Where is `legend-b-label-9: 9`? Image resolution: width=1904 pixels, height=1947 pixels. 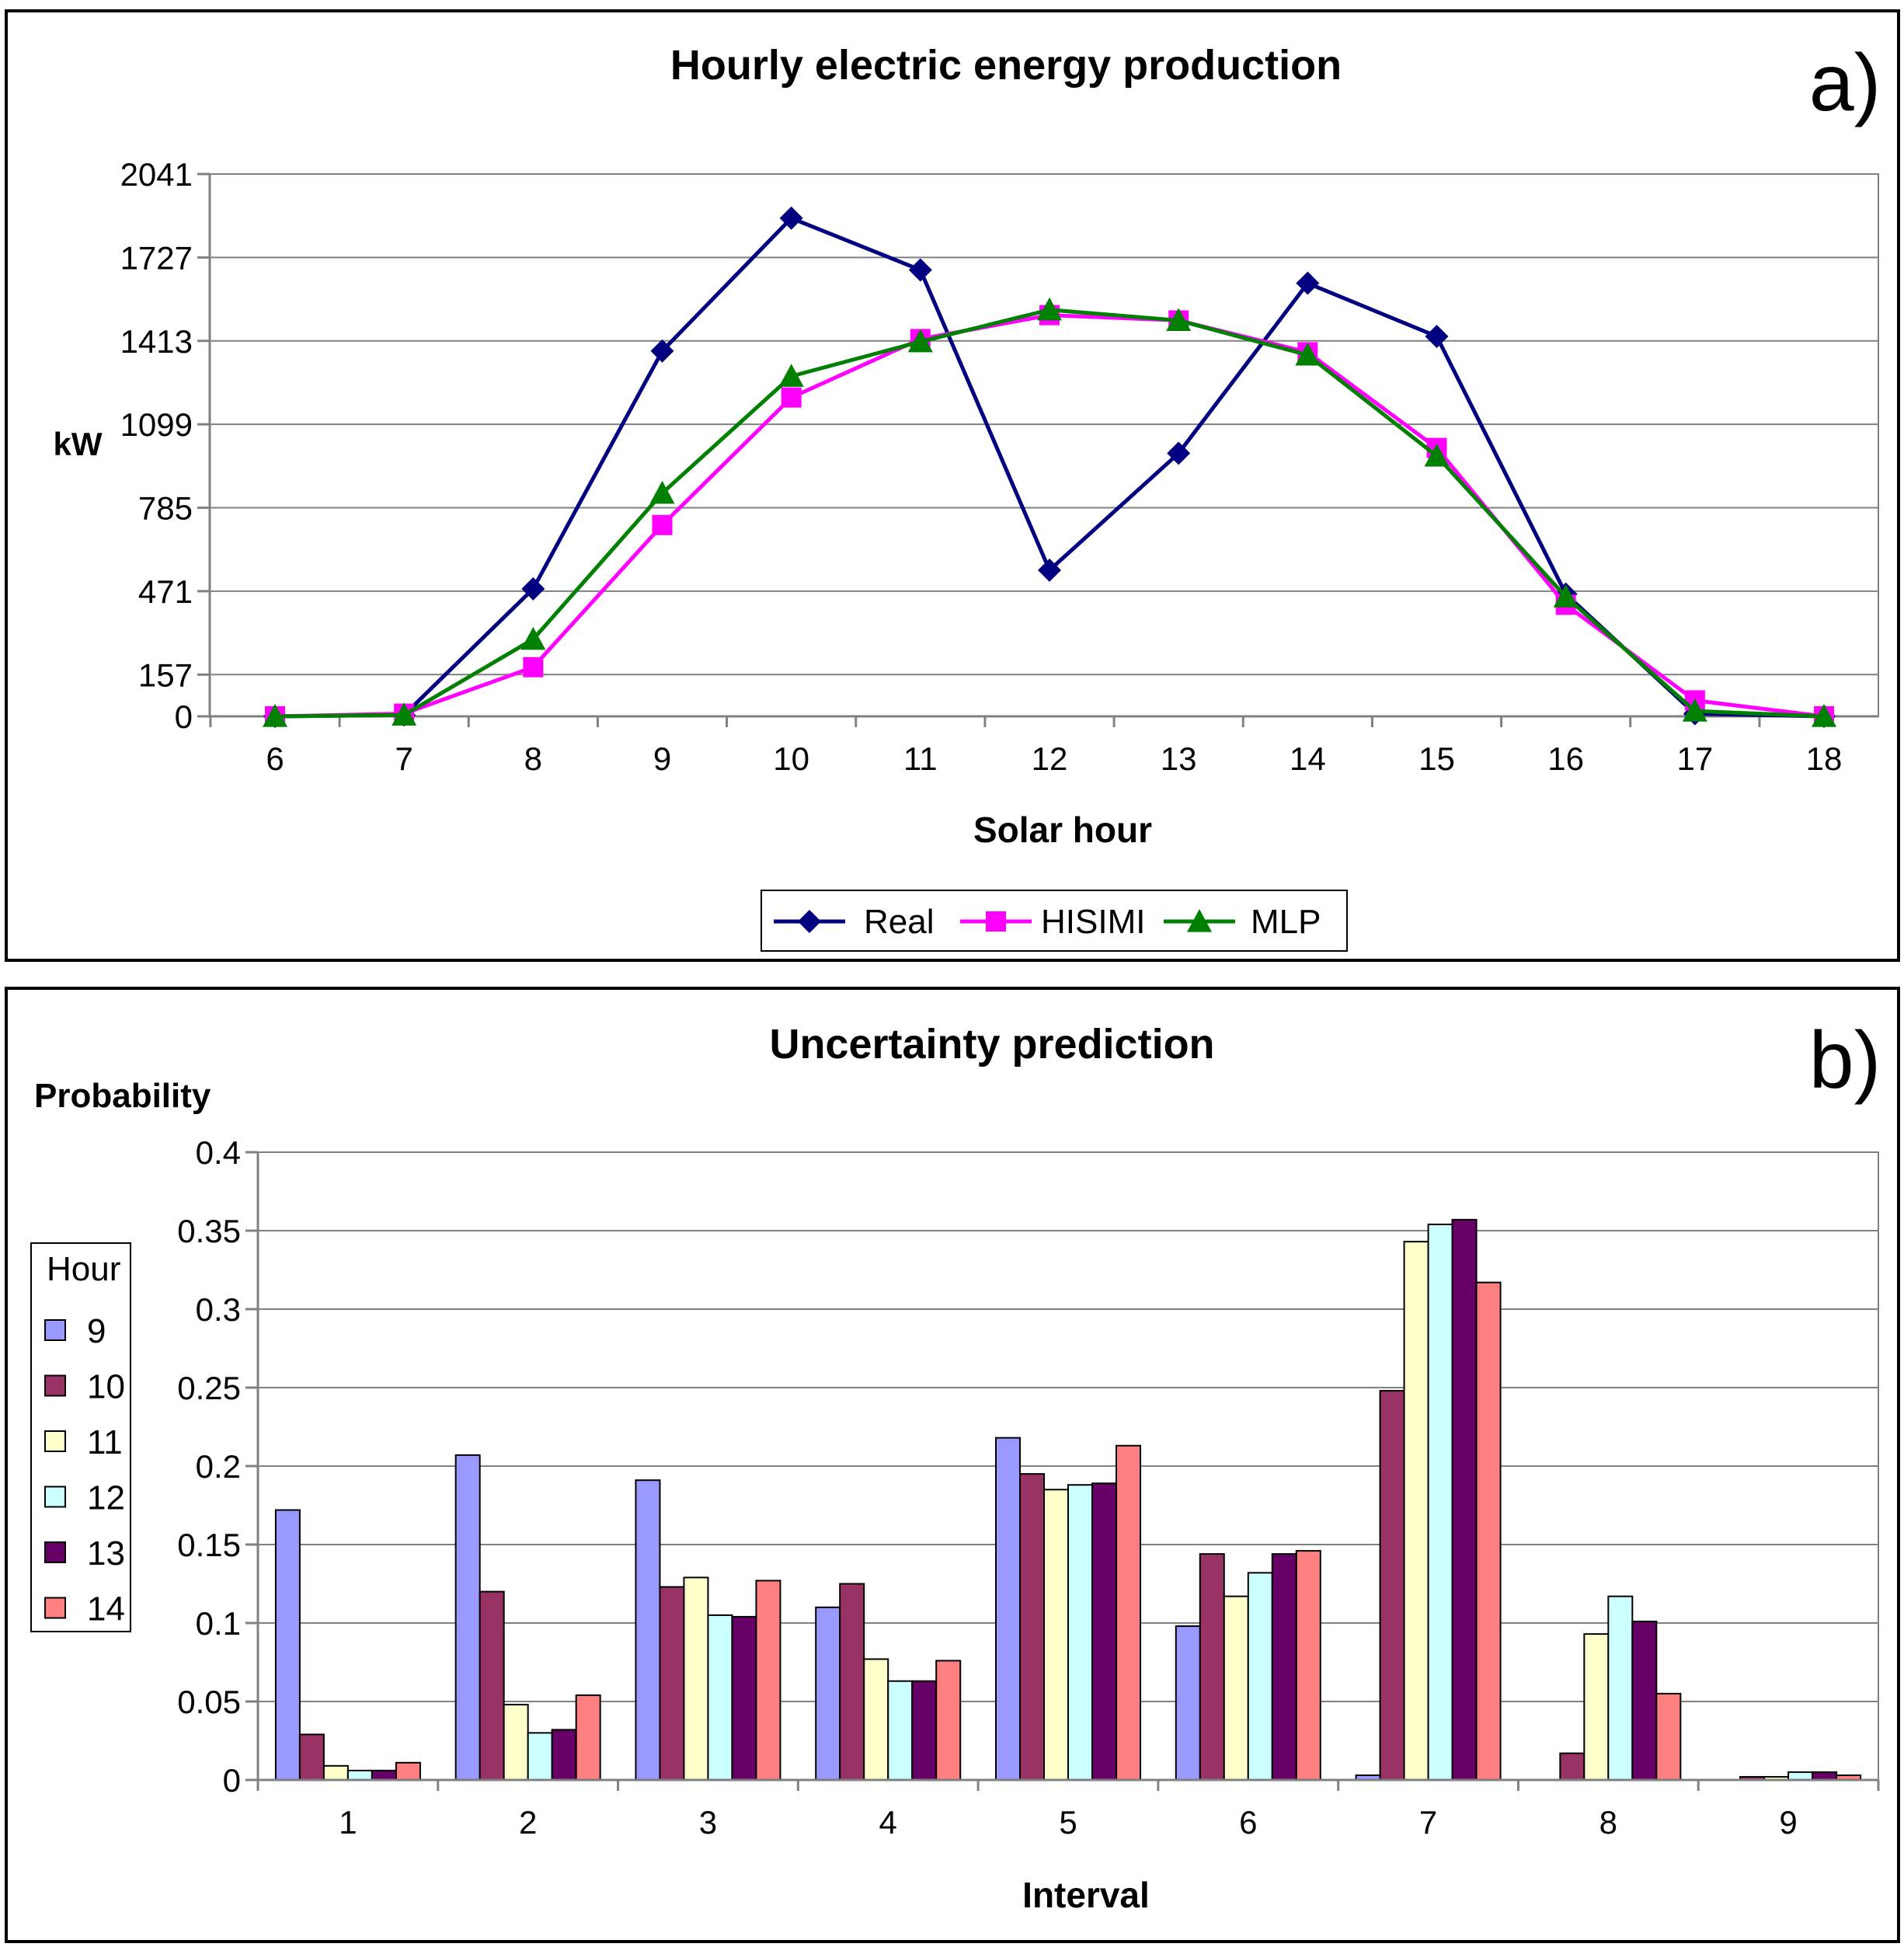
legend-b-label-9: 9 is located at coordinates (97, 1331).